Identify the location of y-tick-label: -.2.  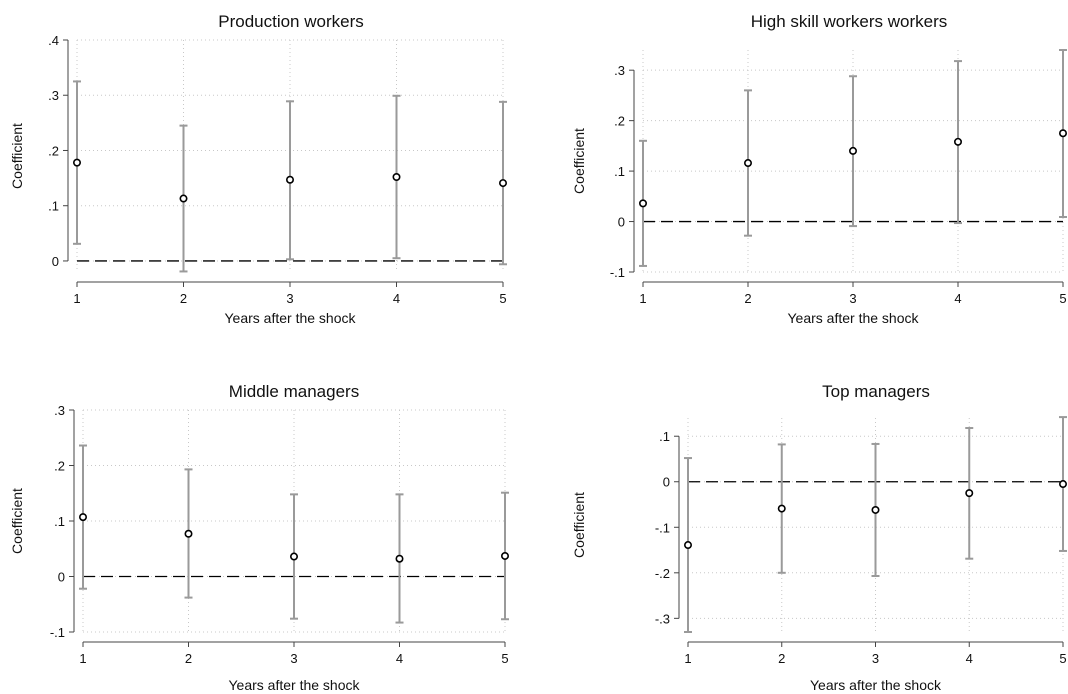
(662, 573).